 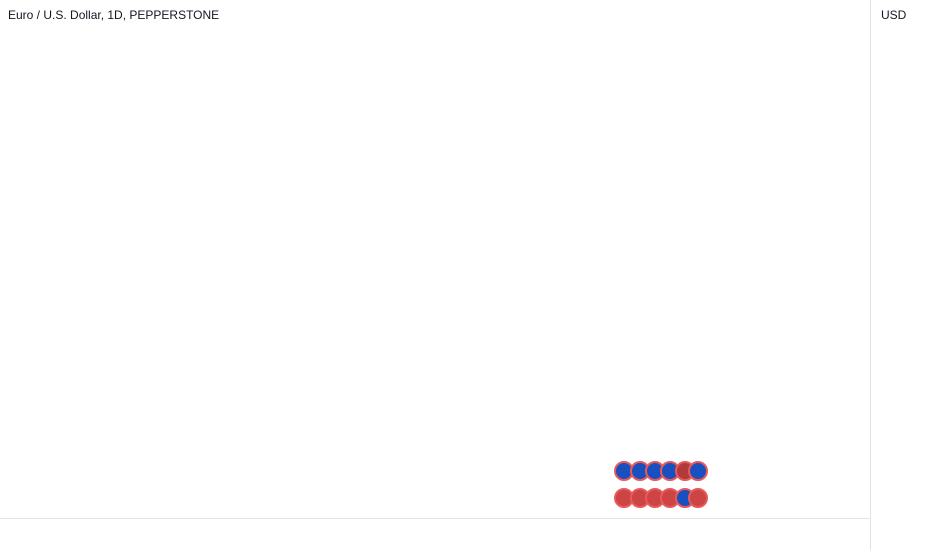 I want to click on chart-title: Euro / U.S. Dollar, 1D, PEPPERSTONE, so click(x=113, y=15).